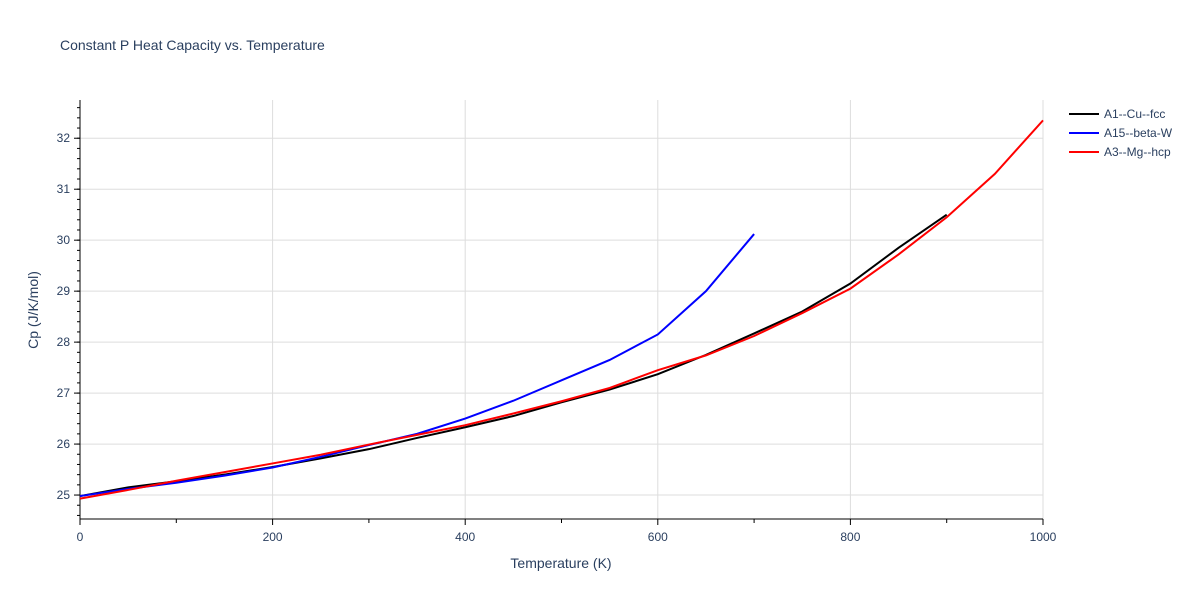  I want to click on y-tick-label: 26, so click(64, 444).